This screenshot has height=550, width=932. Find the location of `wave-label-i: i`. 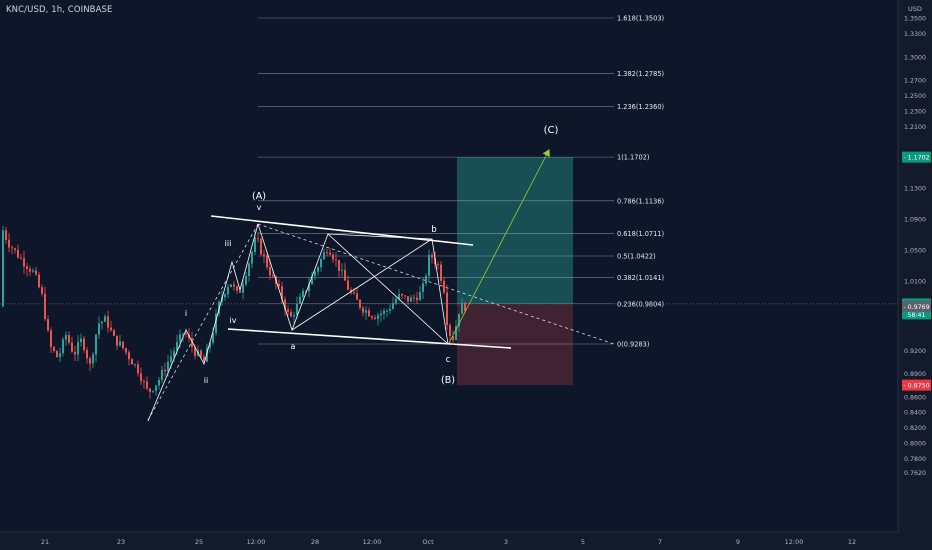

wave-label-i: i is located at coordinates (186, 313).